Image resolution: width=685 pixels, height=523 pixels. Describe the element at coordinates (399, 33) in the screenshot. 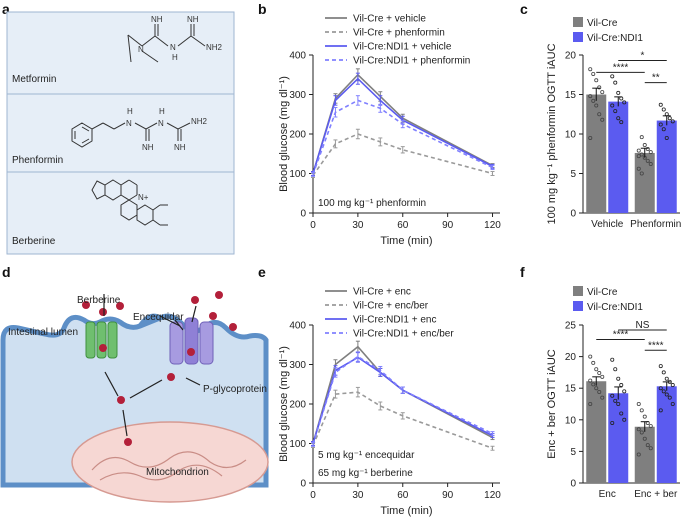

I see `legend-label: Vil-Cre + phenformin` at that location.